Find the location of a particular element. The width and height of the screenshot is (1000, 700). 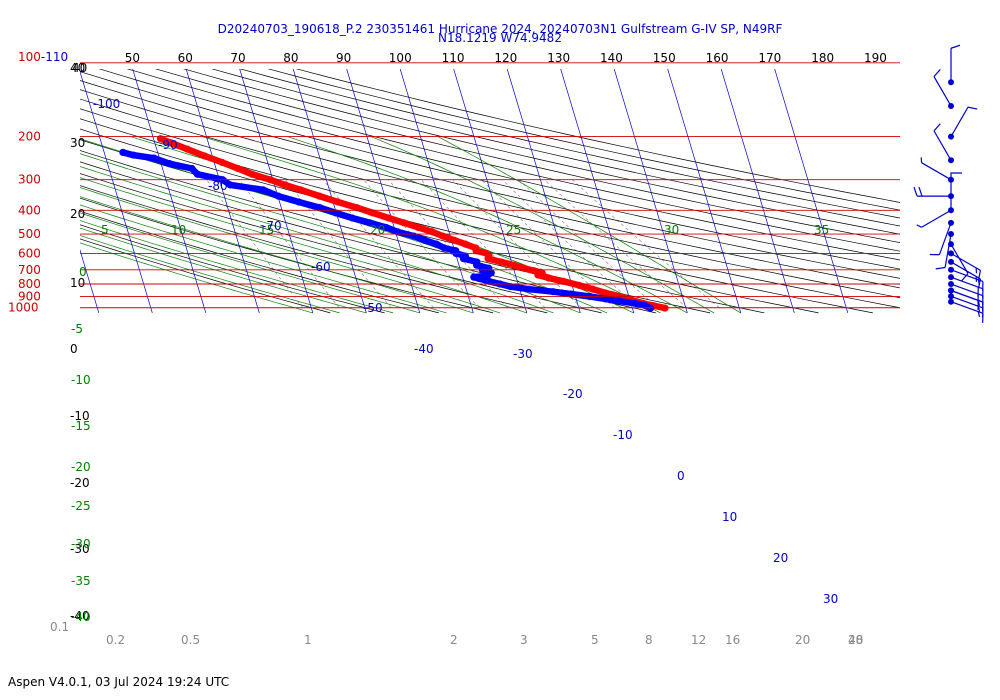

theta-tick-label: 50 is located at coordinates (132, 58).